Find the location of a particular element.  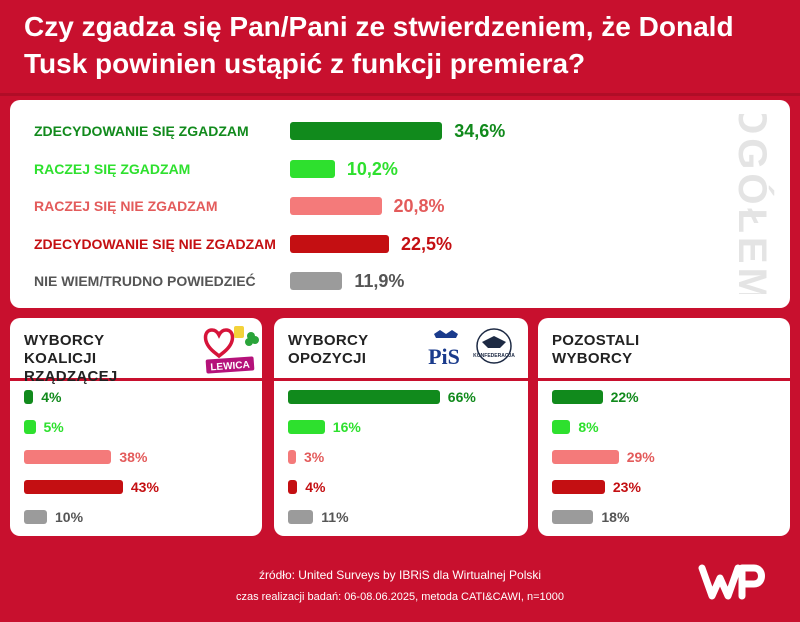

overall-label-dont-know: NIE WIEM/TRUDNO POWIEDZIEĆ is located at coordinates (145, 281).